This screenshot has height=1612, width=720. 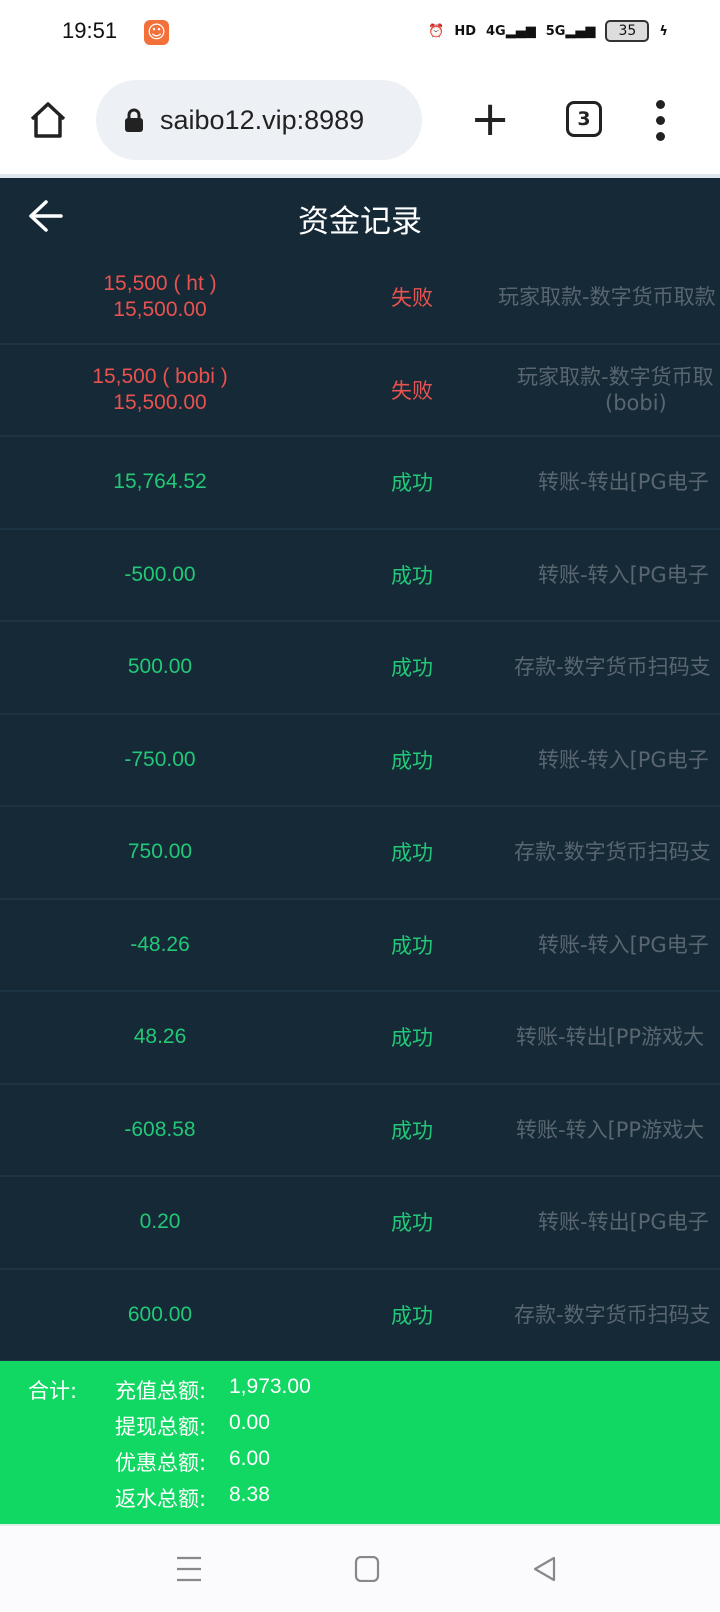 What do you see at coordinates (367, 1569) in the screenshot?
I see `home-nav-icon` at bounding box center [367, 1569].